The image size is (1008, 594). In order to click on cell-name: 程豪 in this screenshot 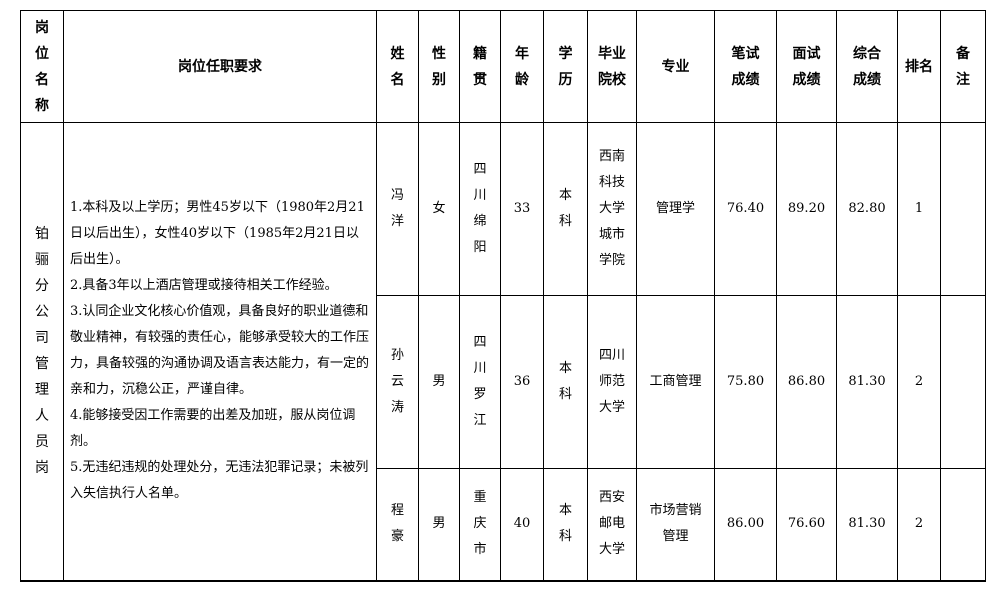, I will do `click(398, 524)`.